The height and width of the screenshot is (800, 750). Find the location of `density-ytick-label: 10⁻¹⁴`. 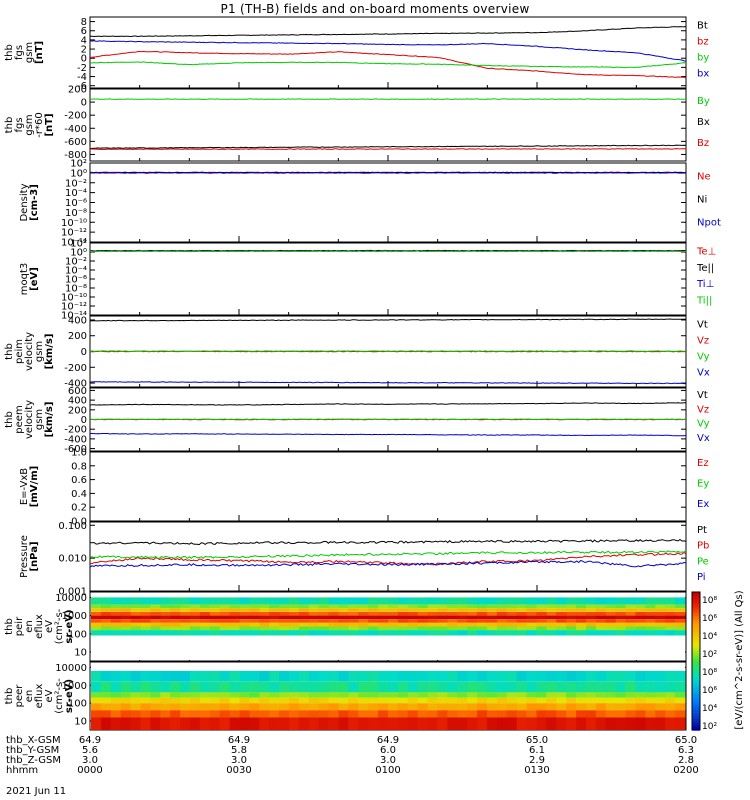

density-ytick-label: 10⁻¹⁴ is located at coordinates (74, 243).